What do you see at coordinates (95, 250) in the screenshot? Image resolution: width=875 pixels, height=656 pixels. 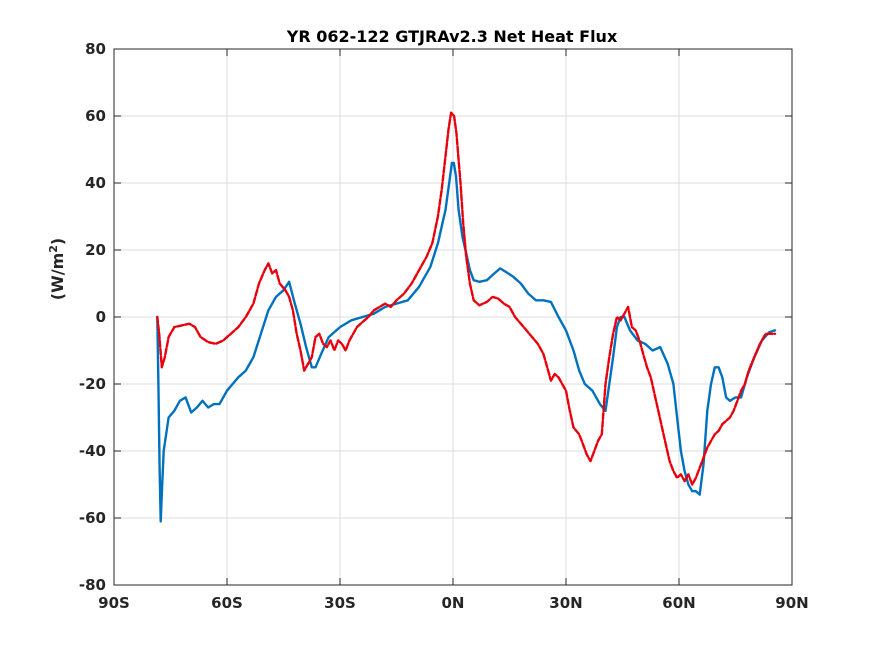 I see `y-tick-label: 20` at bounding box center [95, 250].